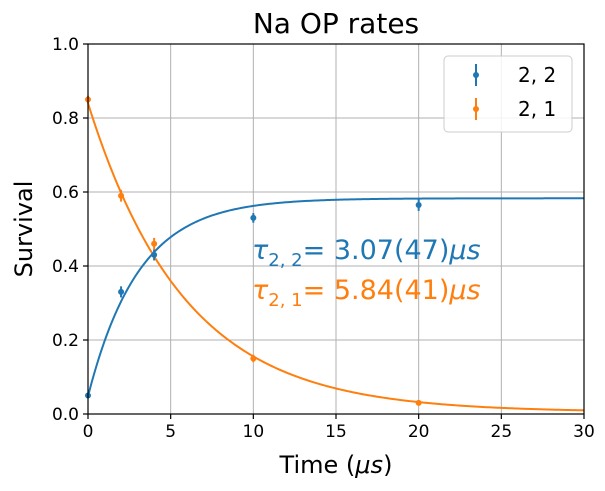 The image size is (605, 491). Describe the element at coordinates (65, 45) in the screenshot. I see `y-tick-label: 1.0` at that location.